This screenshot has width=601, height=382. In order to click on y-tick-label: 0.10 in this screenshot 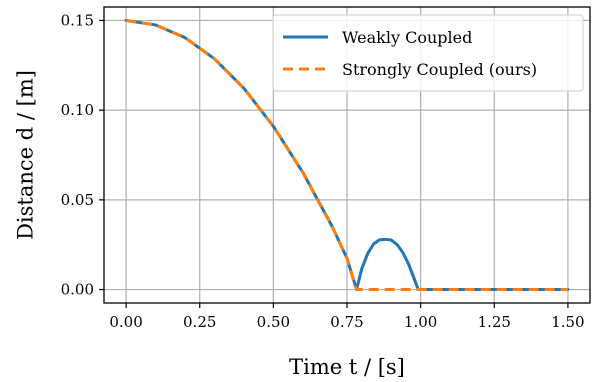, I will do `click(77, 110)`.